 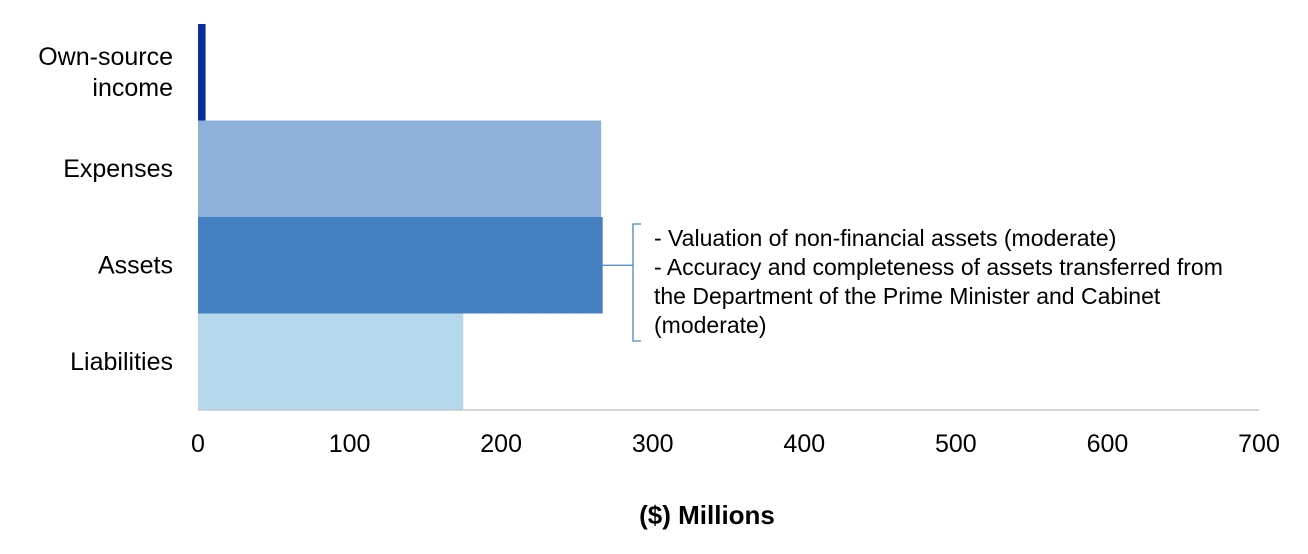 I want to click on x-tick-label-100: 100, so click(x=350, y=444).